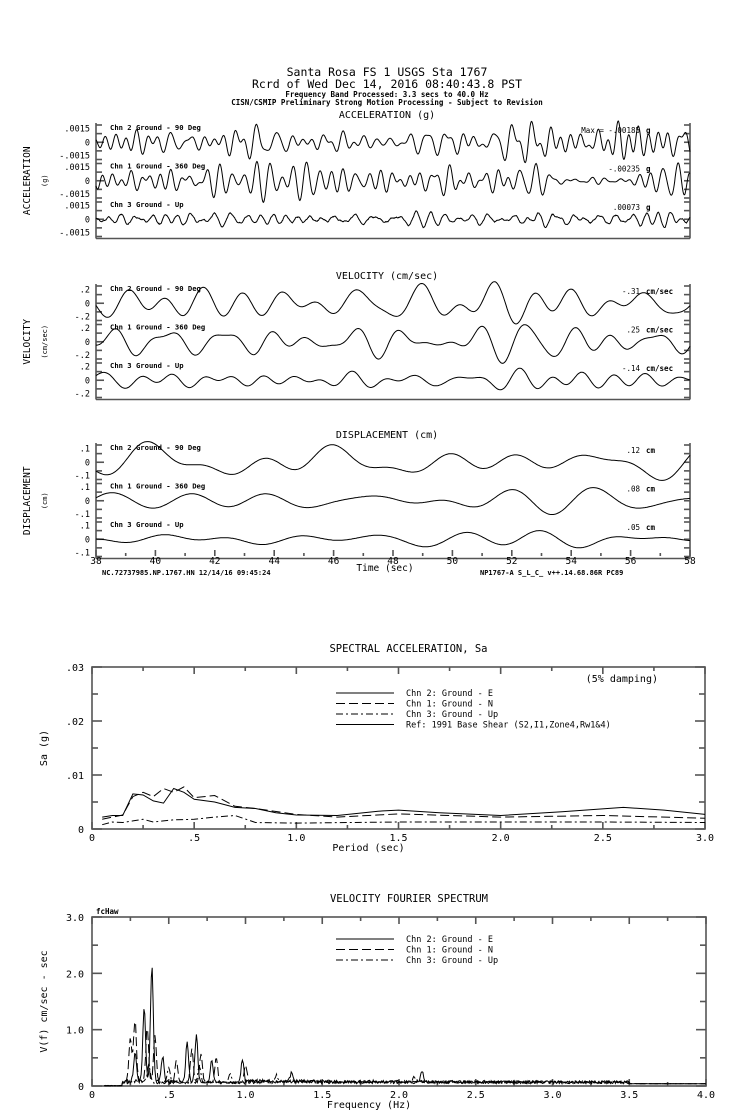  Describe the element at coordinates (75, 1031) in the screenshot. I see `y-tick-label: 1.0` at that location.